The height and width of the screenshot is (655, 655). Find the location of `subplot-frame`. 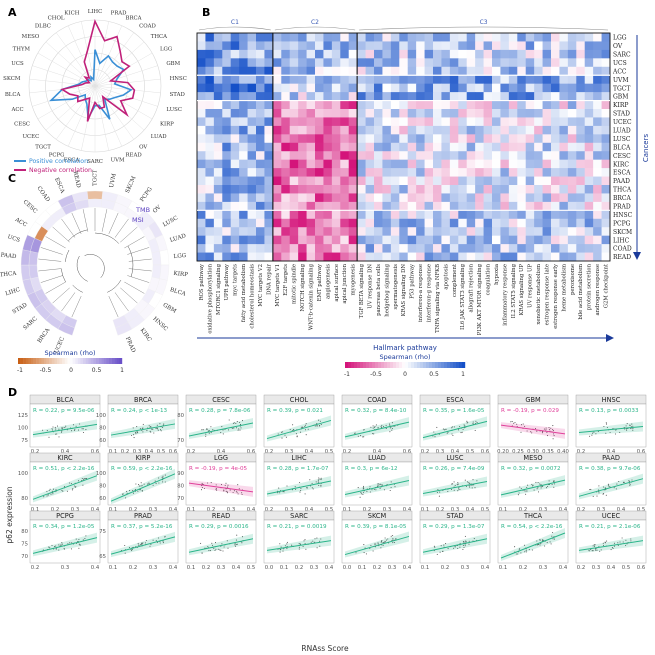

subplot-frame is located at coordinates (533, 425).